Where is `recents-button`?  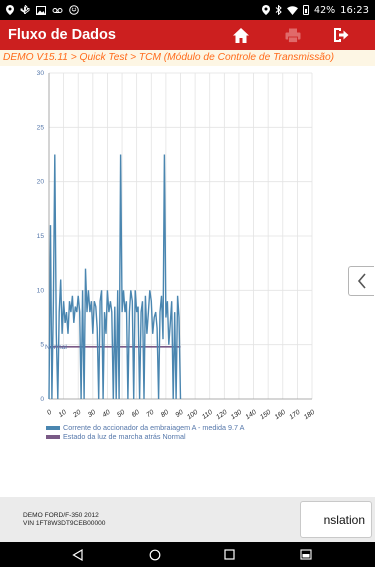
recents-button is located at coordinates (229, 554).